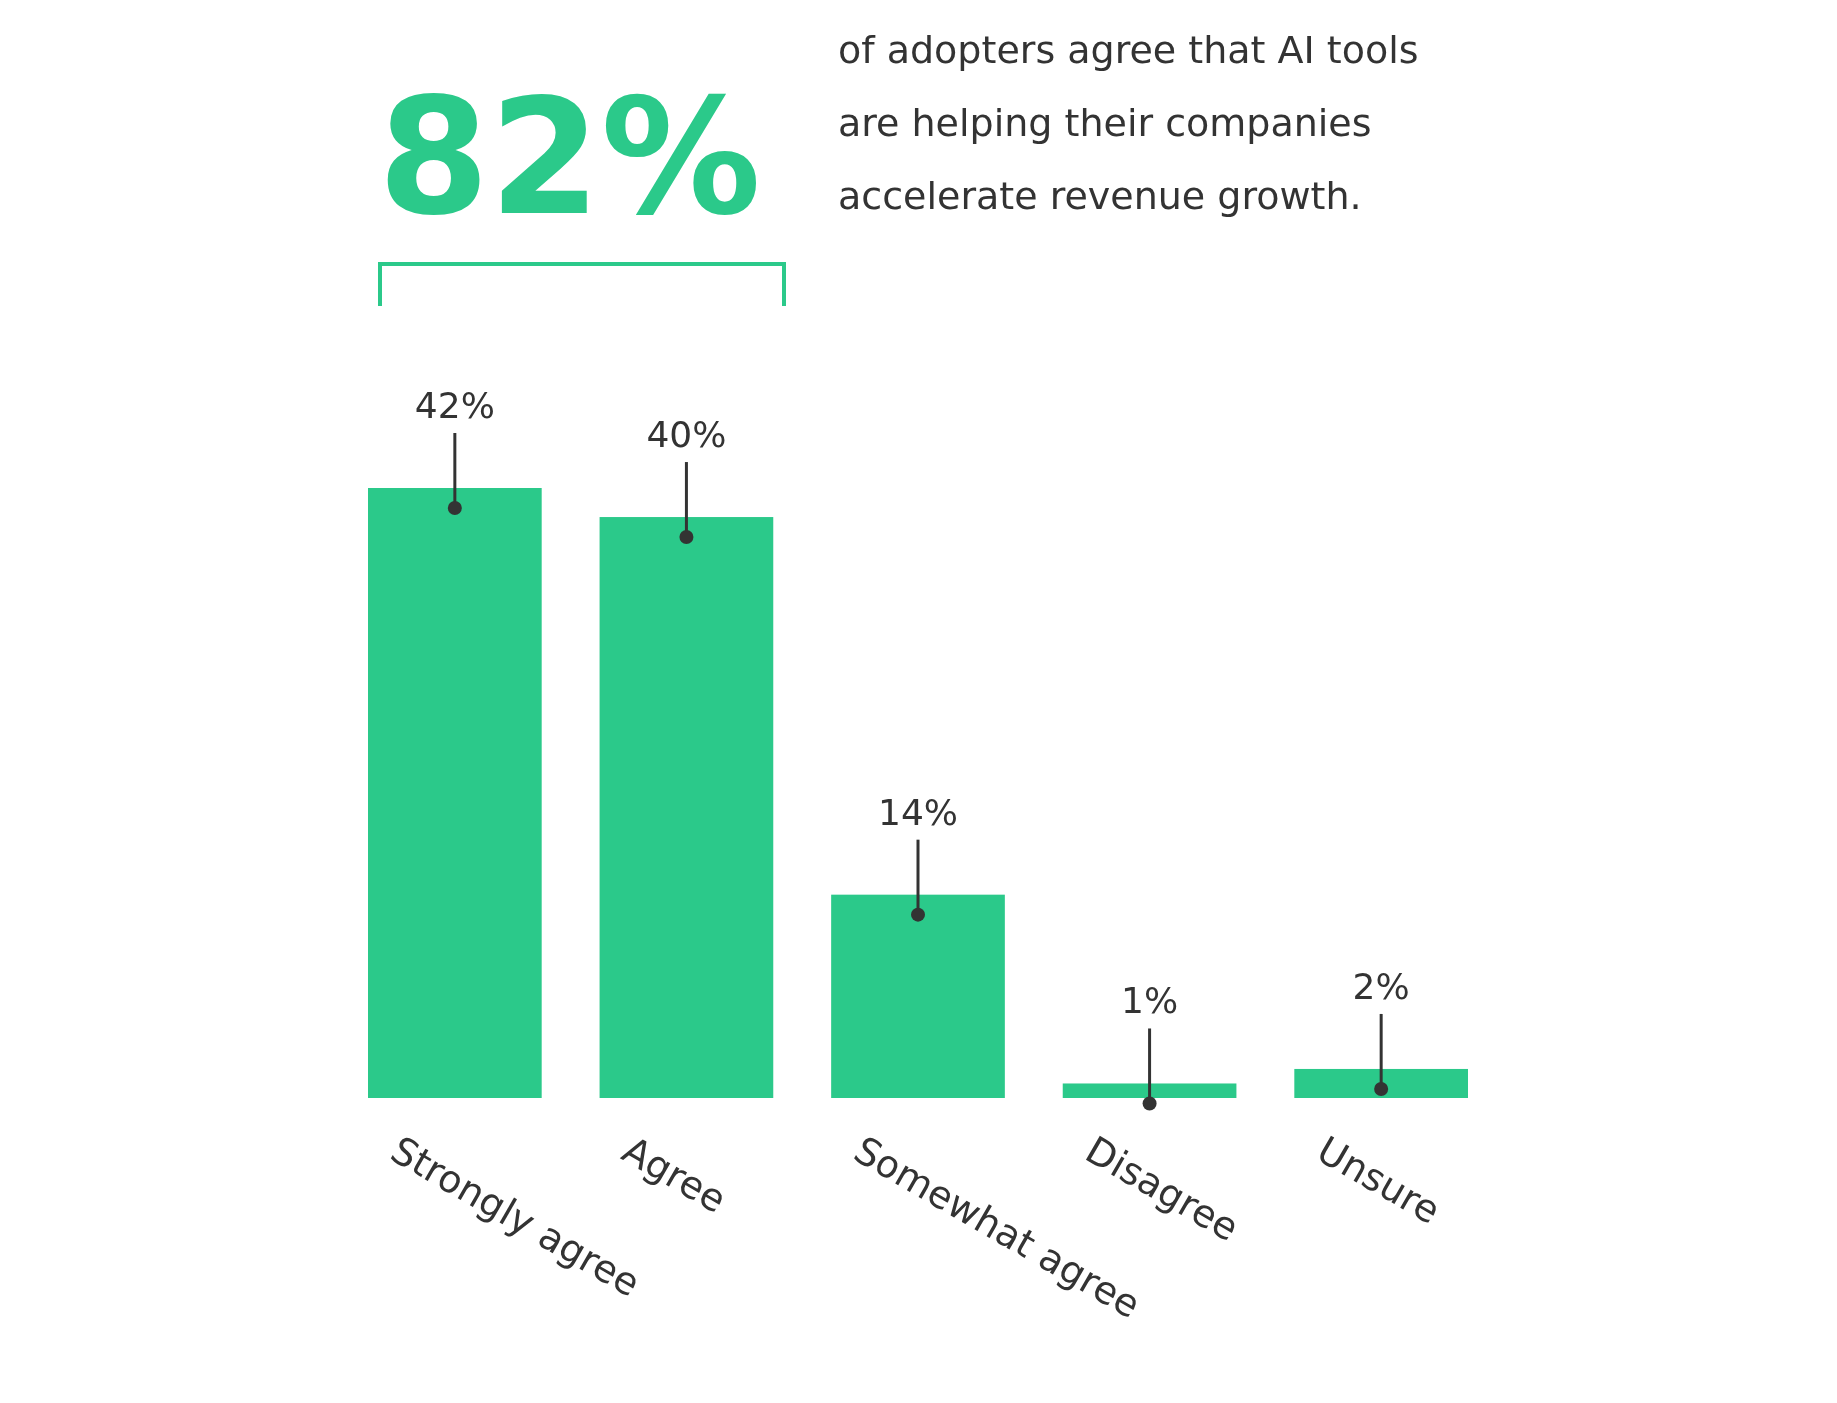 Image resolution: width=1837 pixels, height=1403 pixels. Describe the element at coordinates (1150, 1001) in the screenshot. I see `data-label: 1%` at that location.